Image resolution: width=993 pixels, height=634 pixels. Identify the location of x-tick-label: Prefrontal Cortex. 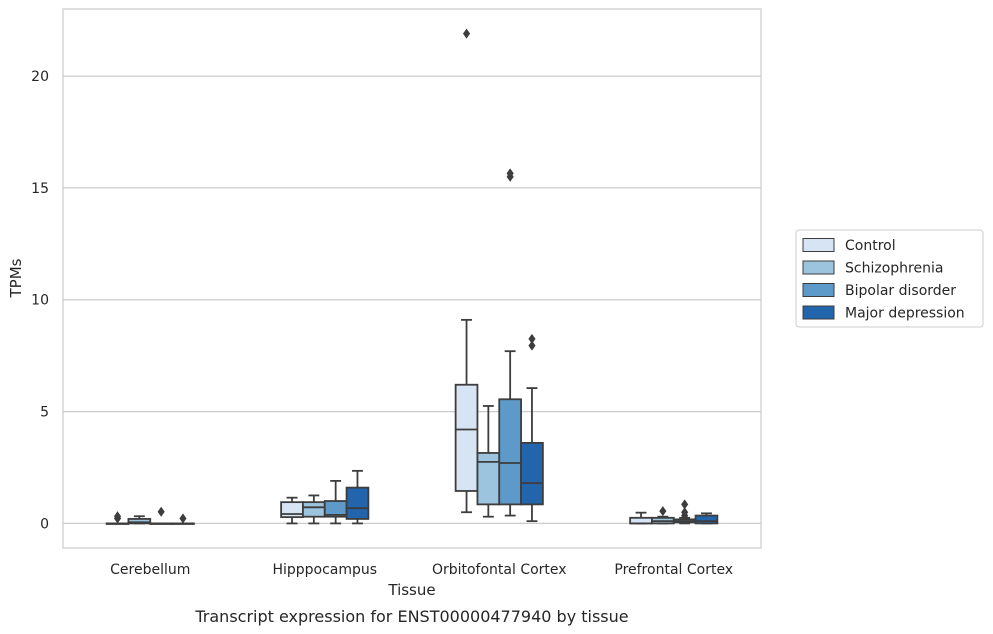
(673, 570).